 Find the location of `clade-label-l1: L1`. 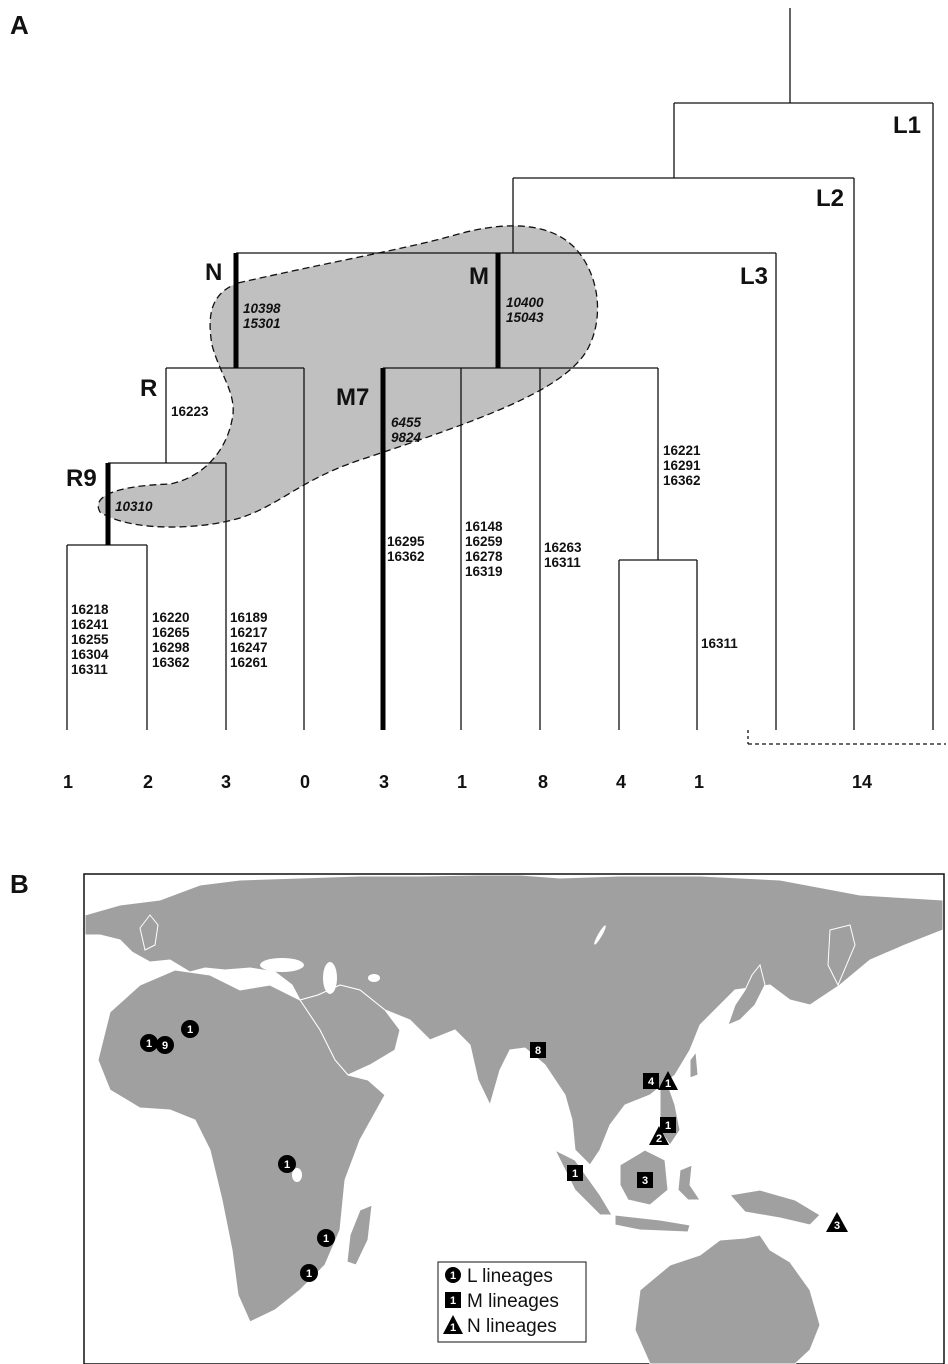

clade-label-l1: L1 is located at coordinates (907, 125).